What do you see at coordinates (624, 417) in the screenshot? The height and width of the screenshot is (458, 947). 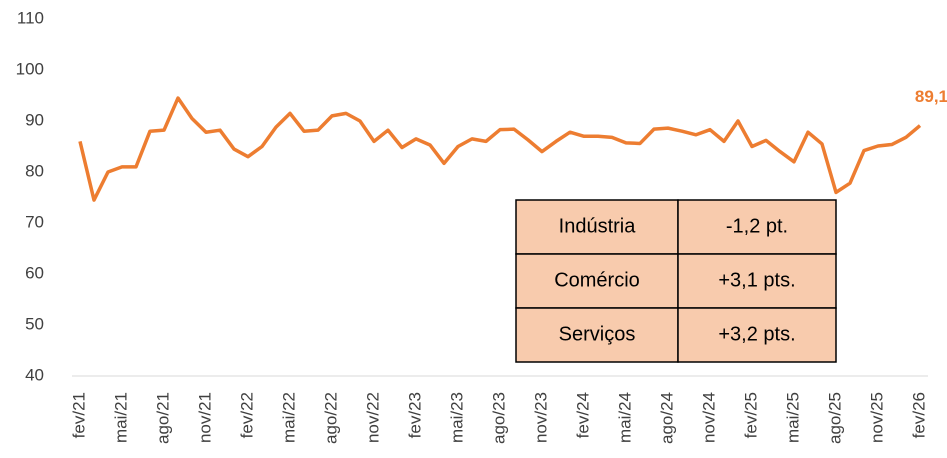 I see `x-tick-label: mai/24` at bounding box center [624, 417].